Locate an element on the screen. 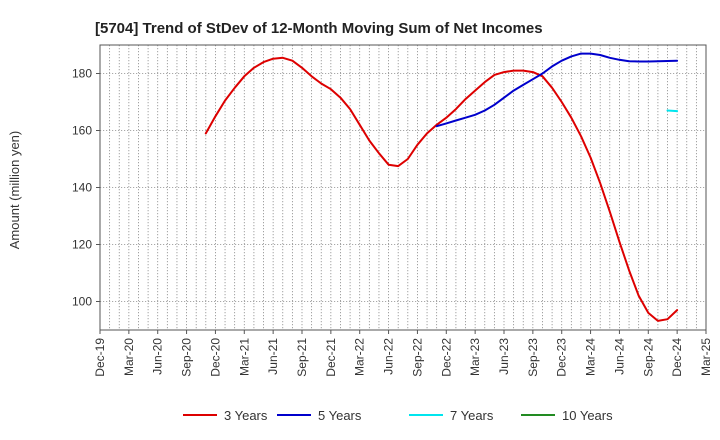 The image size is (720, 440). x-tick-label: Dec-23 is located at coordinates (562, 357).